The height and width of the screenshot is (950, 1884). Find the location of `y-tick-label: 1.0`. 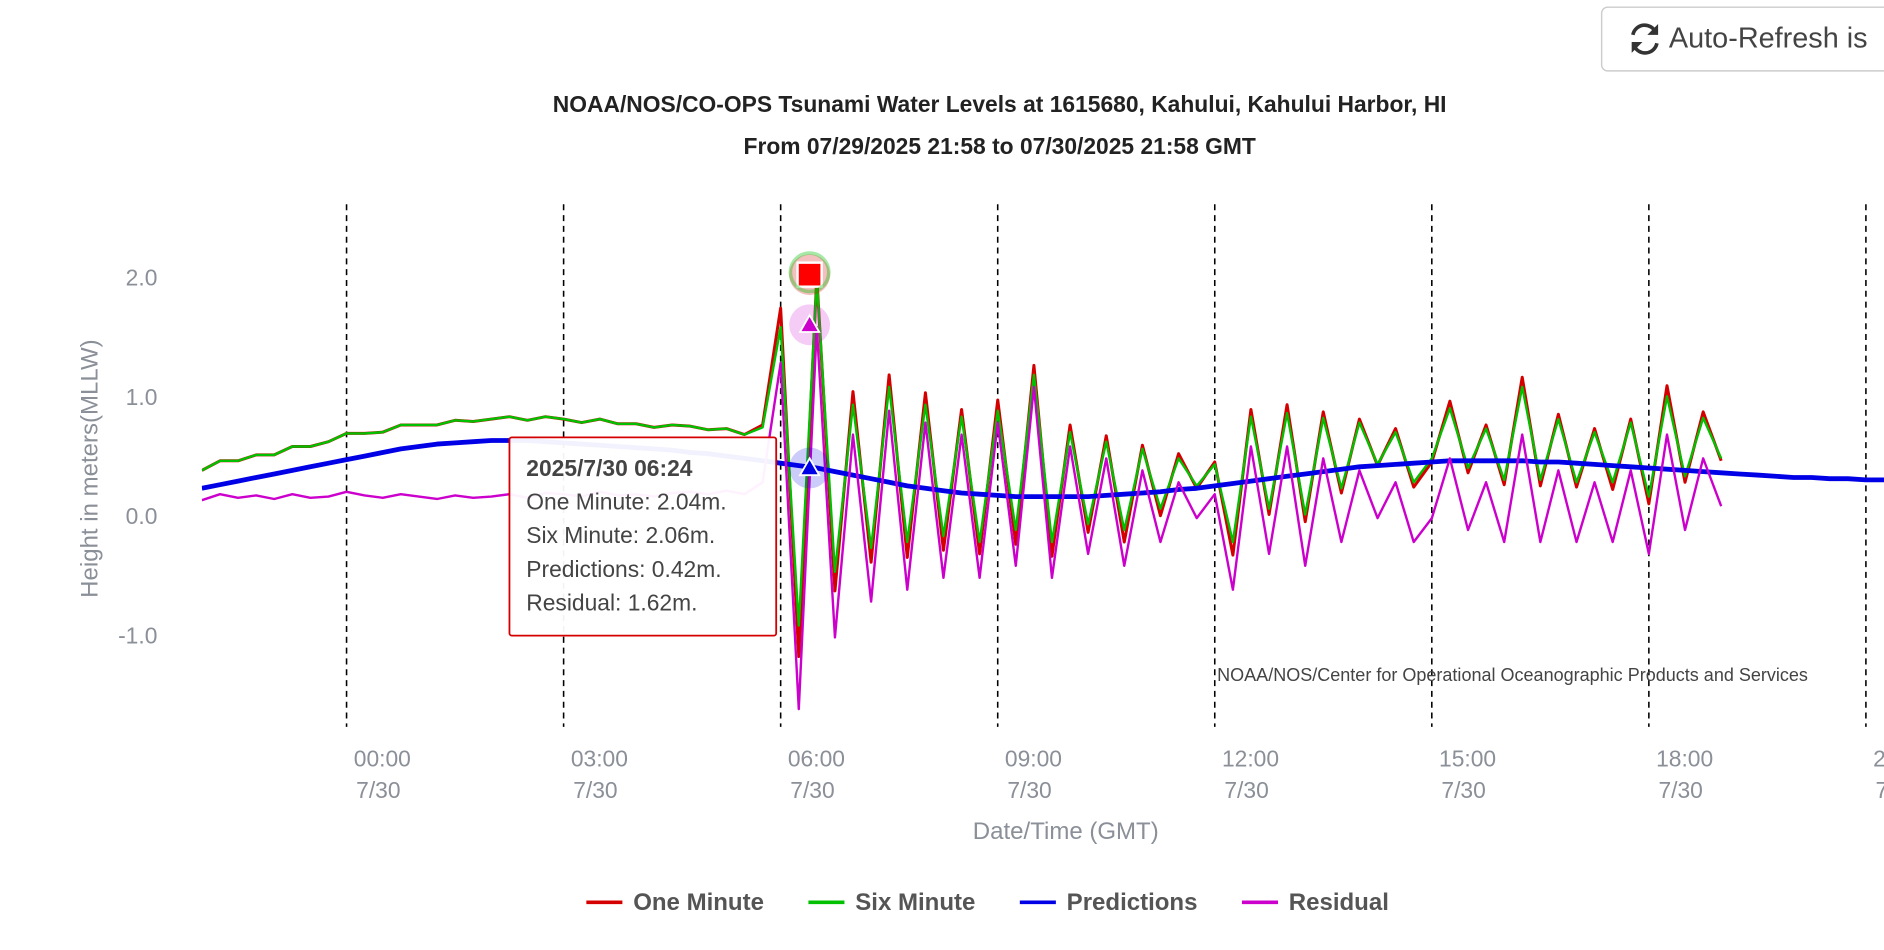

y-tick-label: 1.0 is located at coordinates (142, 397).